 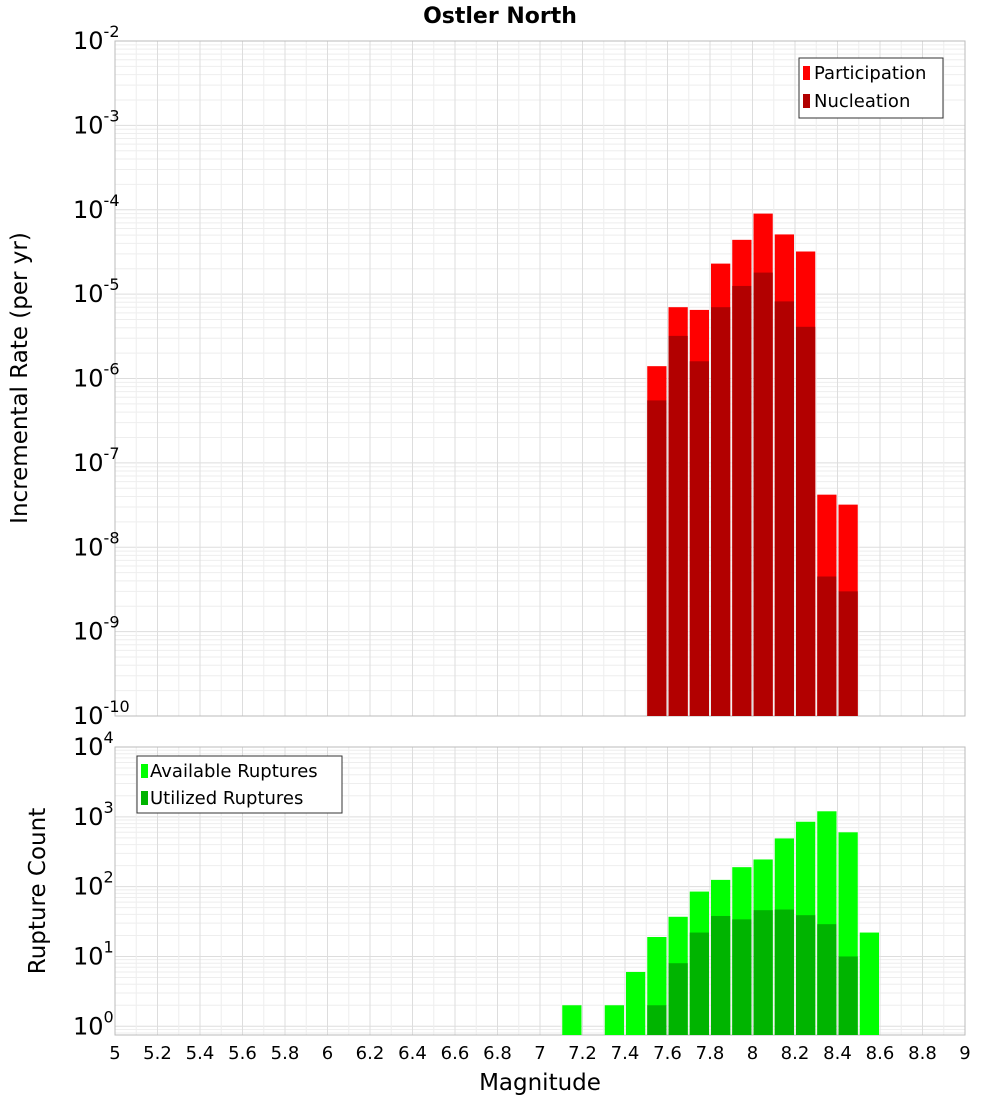 I want to click on top-y-tick-label: 10⁻⁸, so click(x=96, y=544).